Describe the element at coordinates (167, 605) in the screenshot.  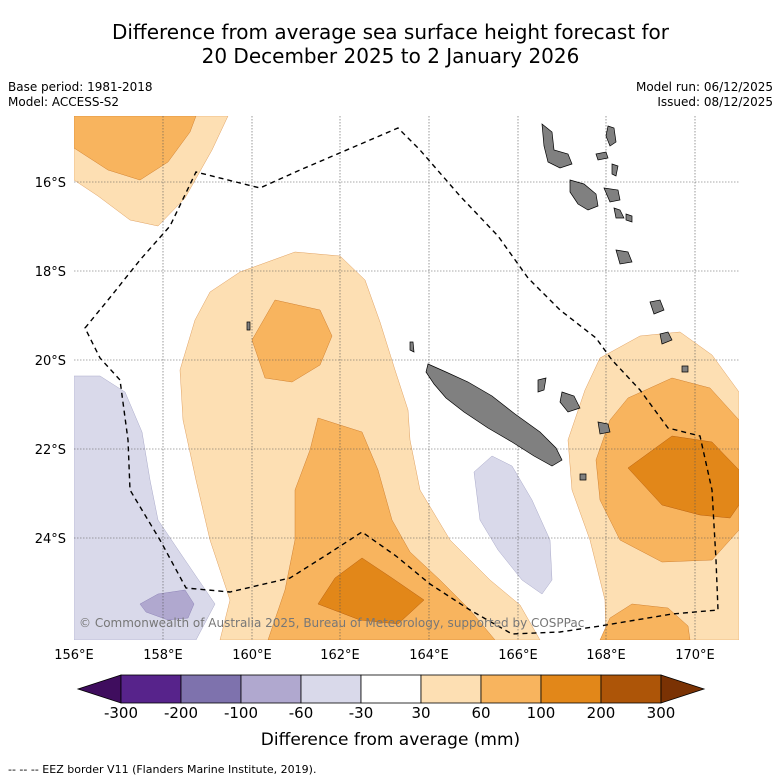
I see `anomaly-region-neg60-neg100-west` at that location.